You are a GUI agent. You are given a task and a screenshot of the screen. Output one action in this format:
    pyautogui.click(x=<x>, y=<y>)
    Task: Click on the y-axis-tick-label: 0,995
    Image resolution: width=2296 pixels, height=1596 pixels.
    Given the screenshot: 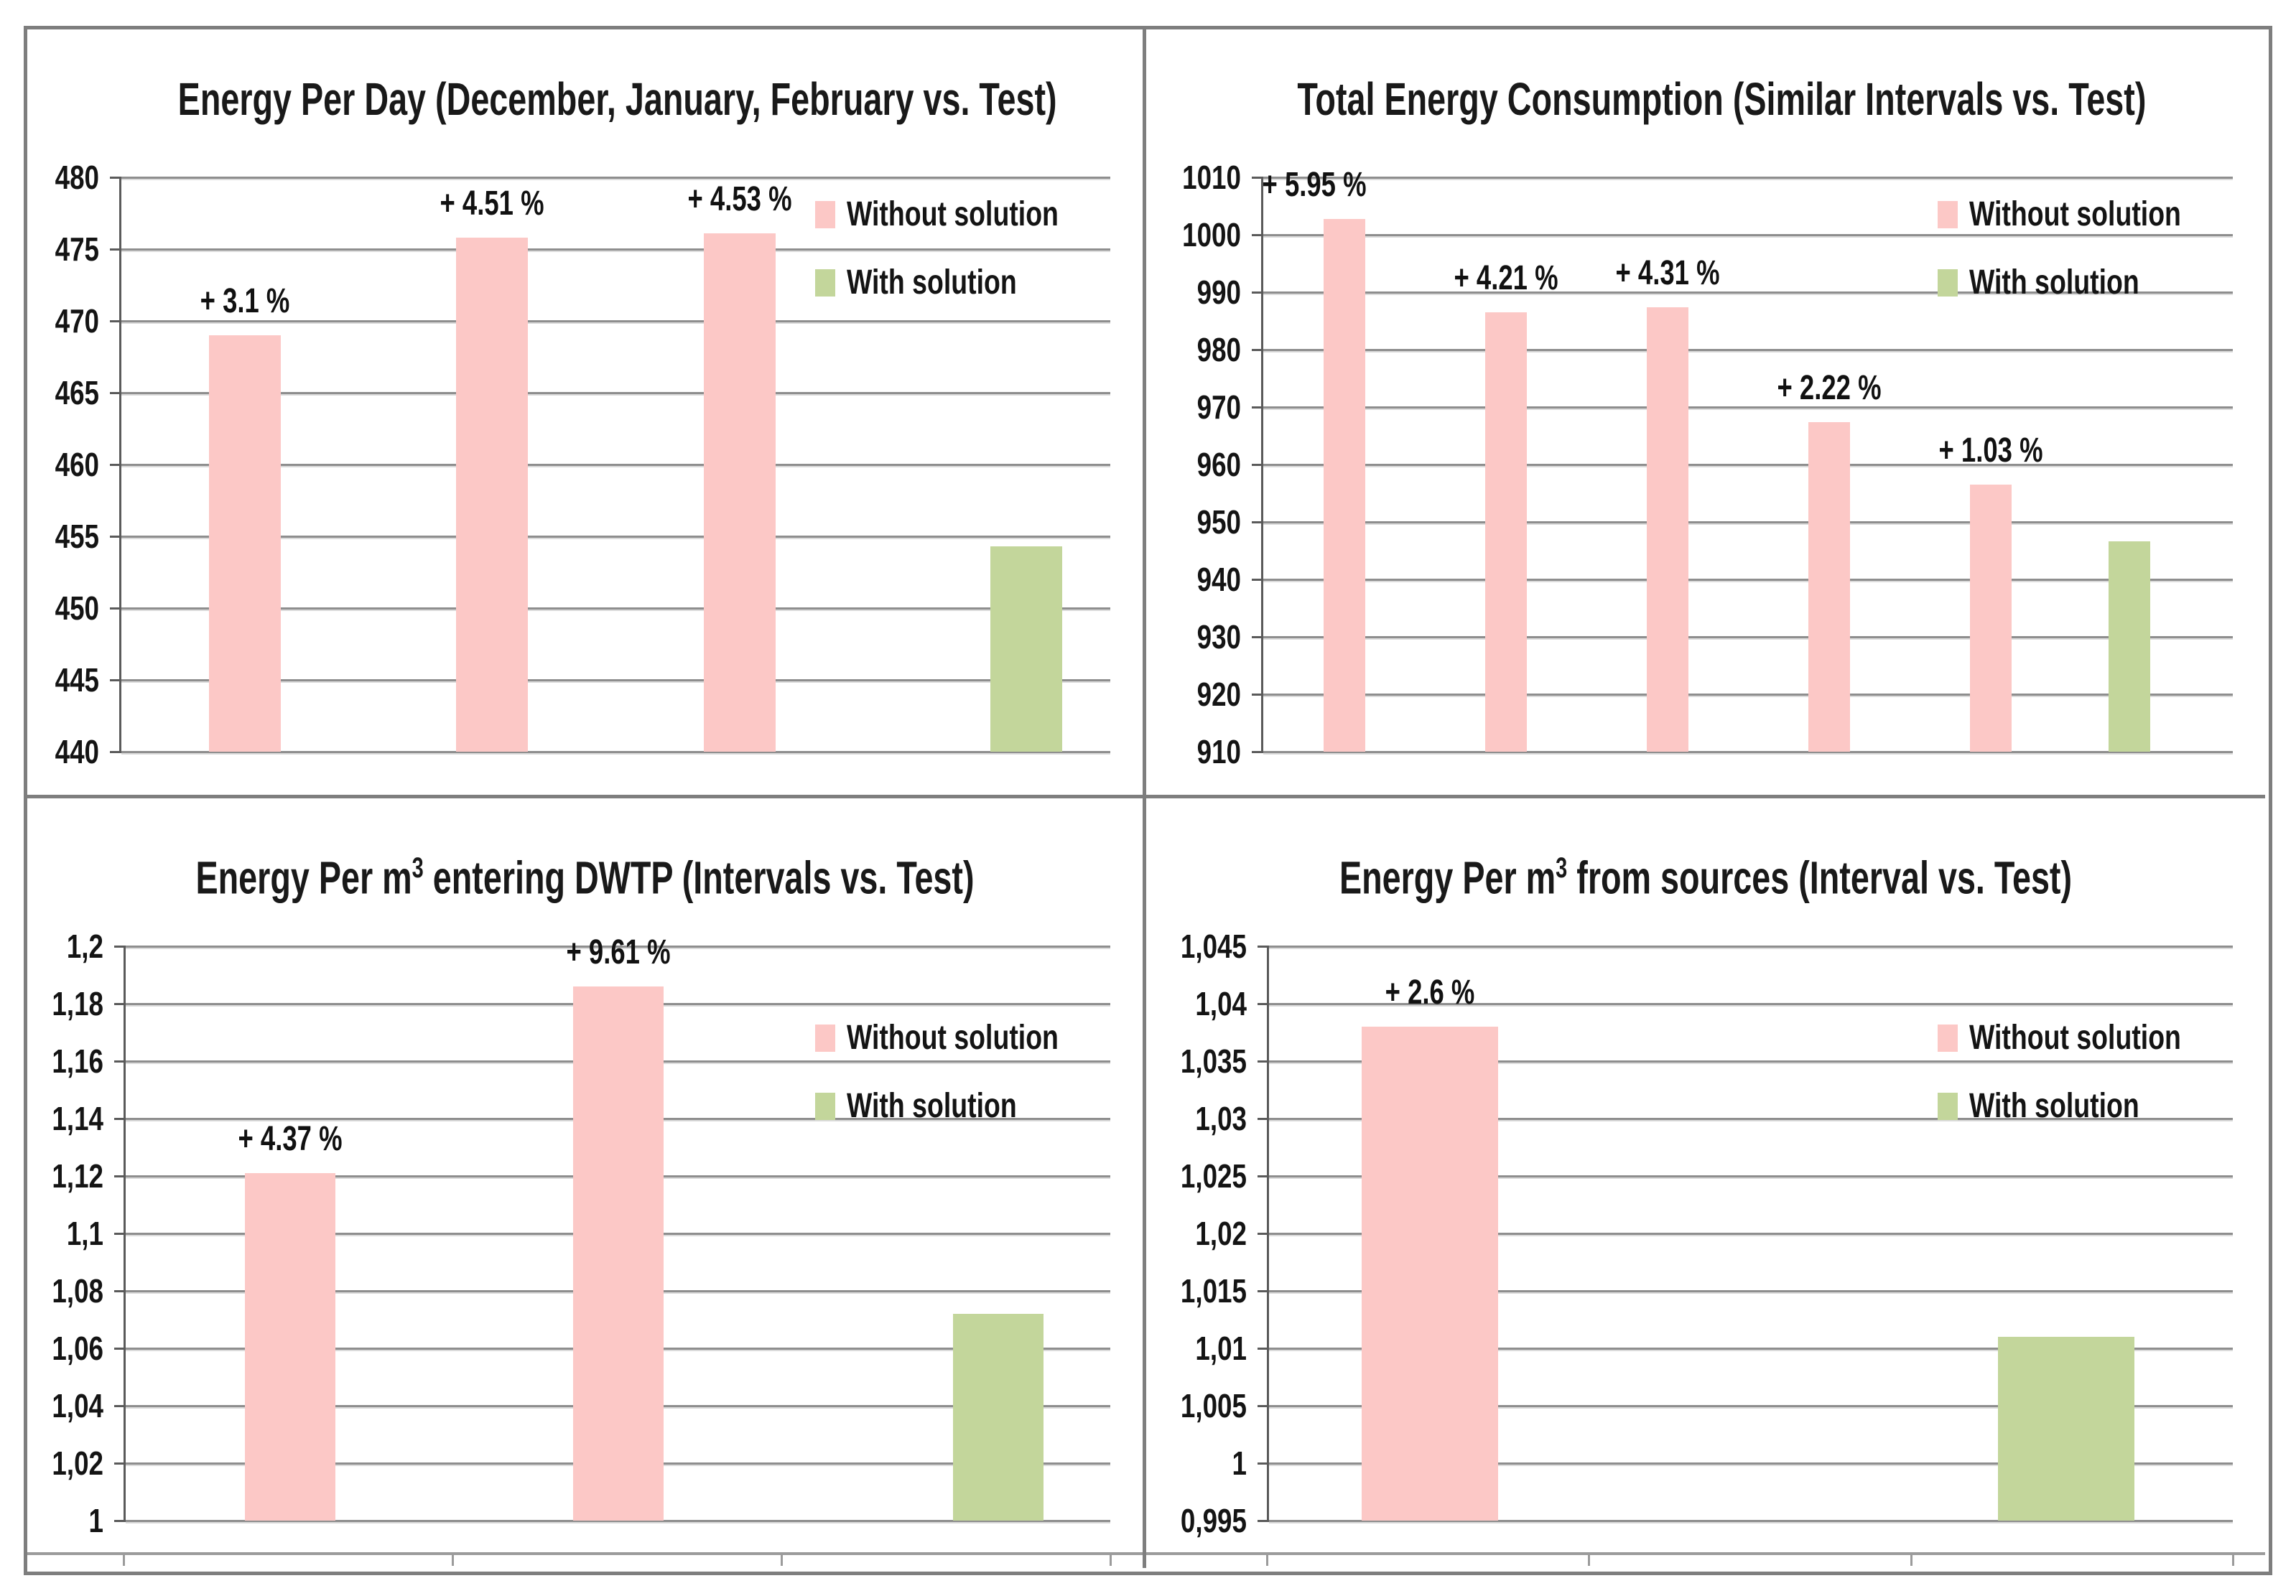 What is the action you would take?
    pyautogui.click(x=1213, y=1520)
    